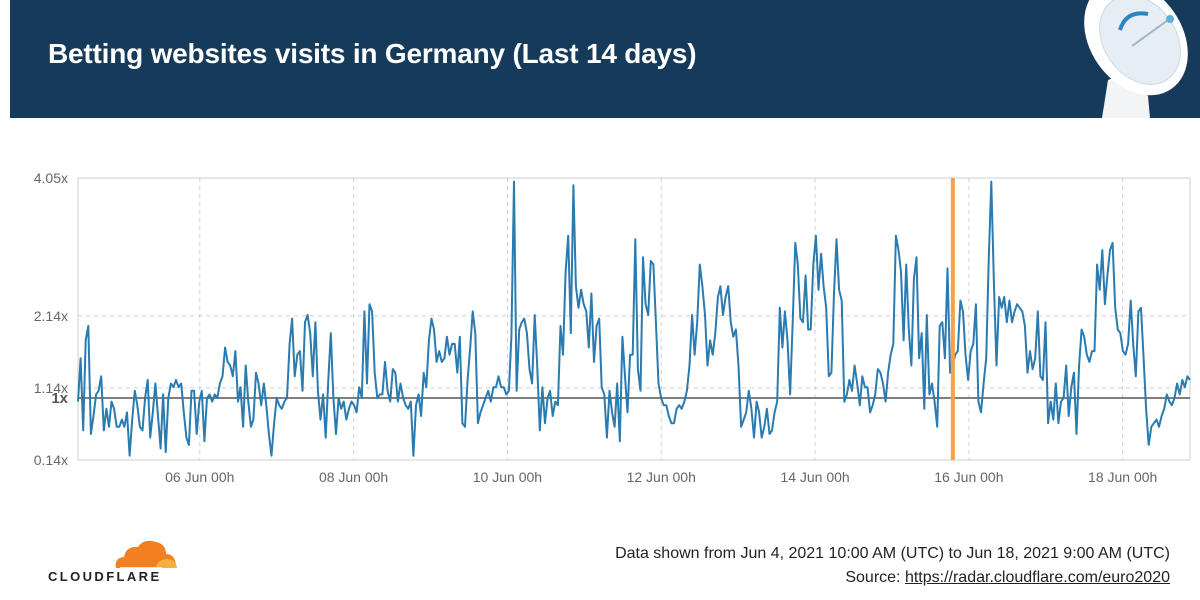  I want to click on y-tick-label: 0.14x, so click(51, 460).